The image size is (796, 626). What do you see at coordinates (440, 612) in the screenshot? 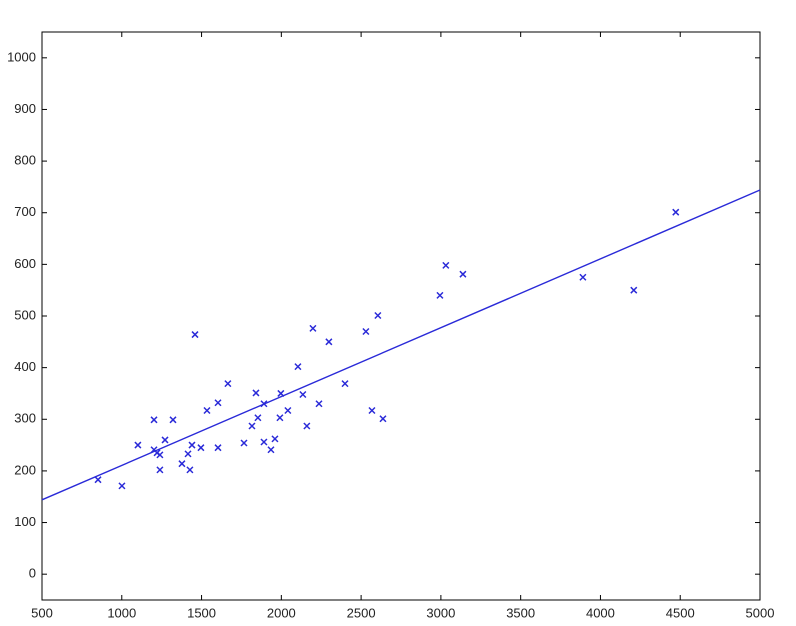
I see `x-tick-label: 3000` at bounding box center [440, 612].